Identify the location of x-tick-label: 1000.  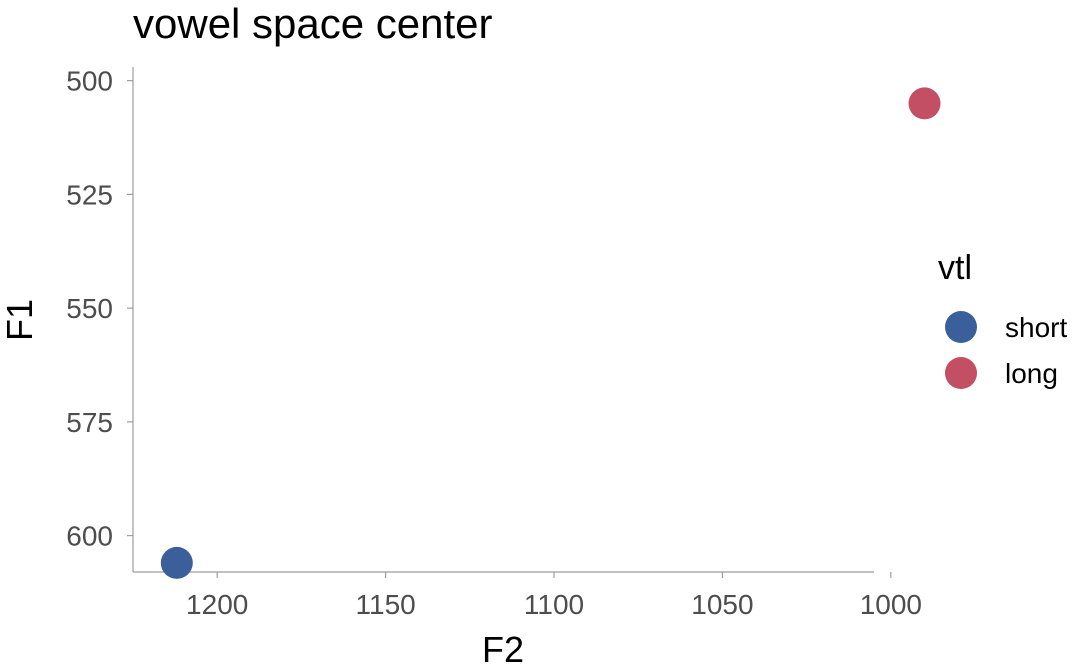
(891, 604).